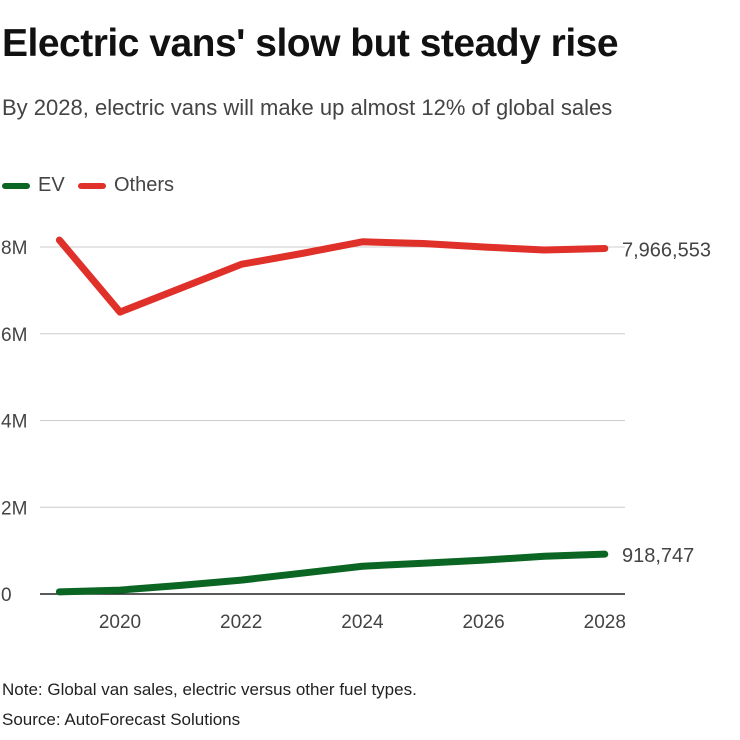 The width and height of the screenshot is (740, 740). I want to click on legend-swatch-ev, so click(16, 185).